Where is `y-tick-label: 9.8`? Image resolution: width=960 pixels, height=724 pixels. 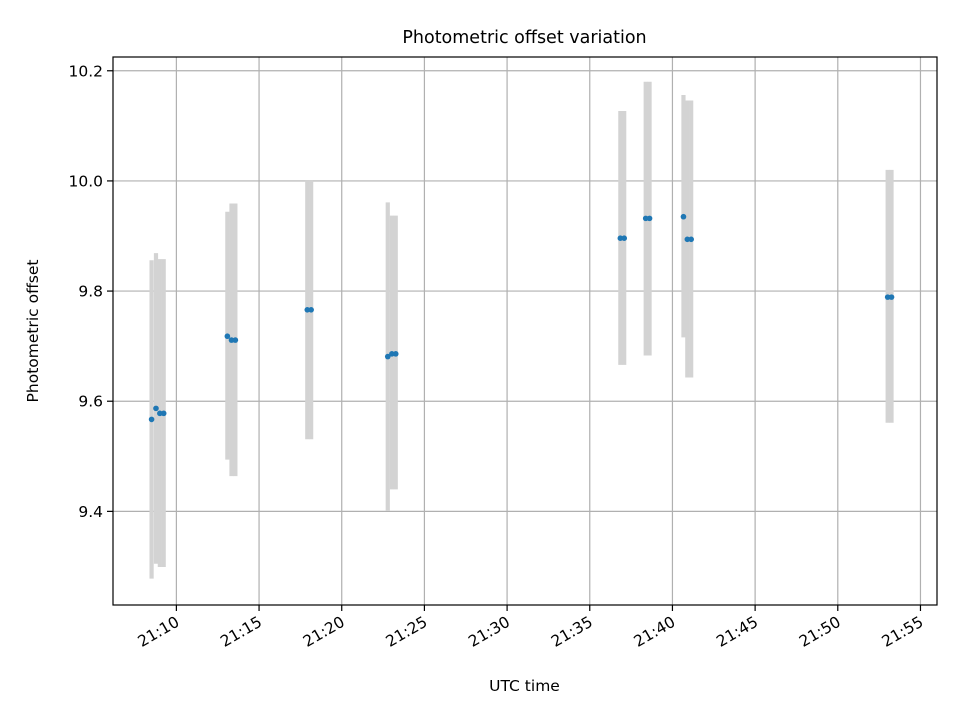
y-tick-label: 9.8 is located at coordinates (90, 292).